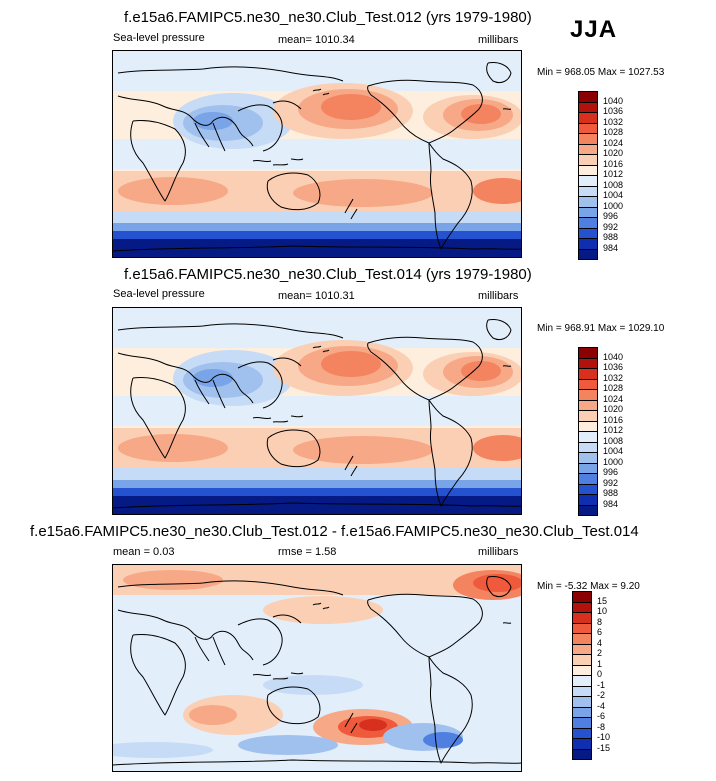 This screenshot has width=716, height=781. Describe the element at coordinates (601, 72) in the screenshot. I see `panel1-minmax: Min = 968.05 Max = 1027.53` at that location.